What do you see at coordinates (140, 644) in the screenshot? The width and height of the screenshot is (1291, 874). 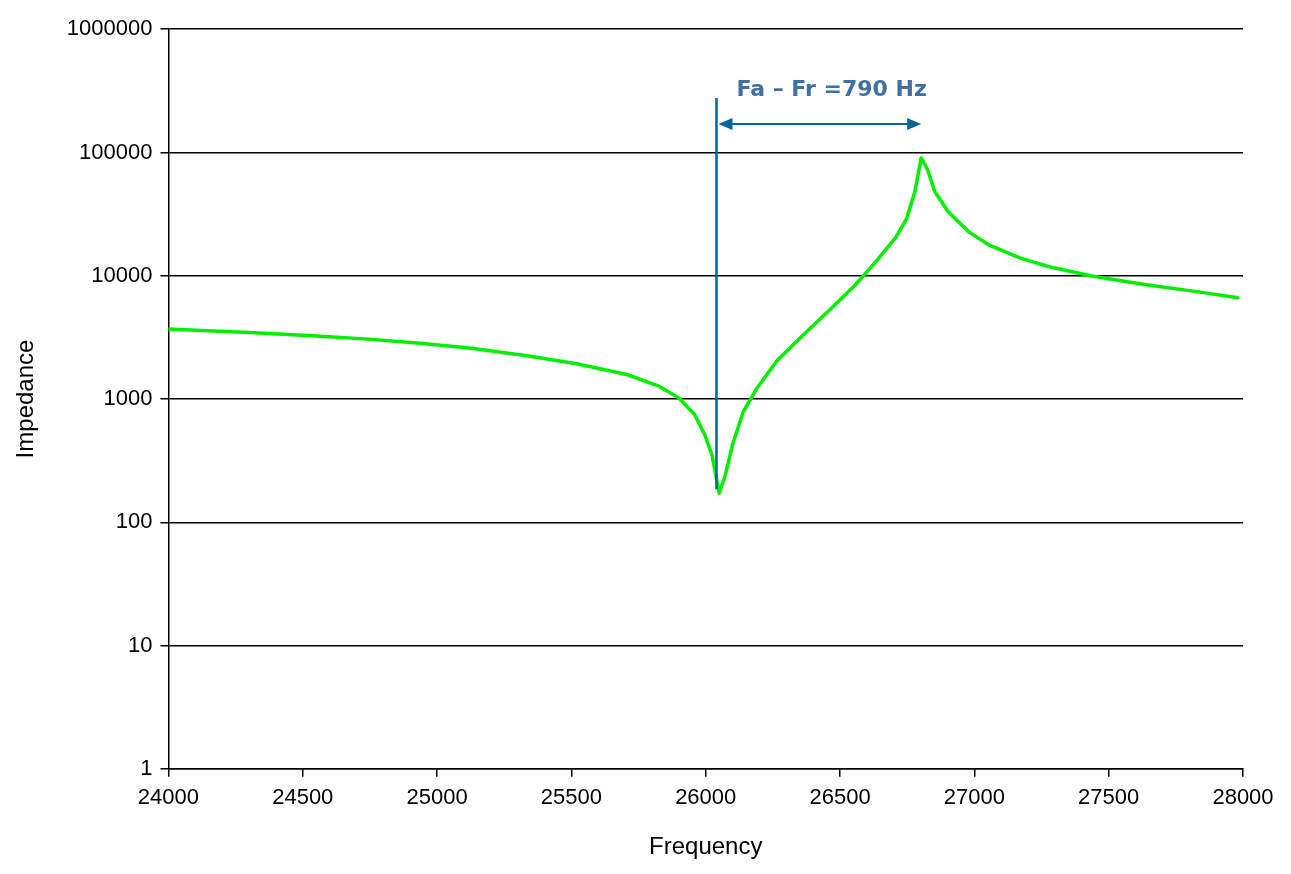 I see `y-tick-label: 10` at bounding box center [140, 644].